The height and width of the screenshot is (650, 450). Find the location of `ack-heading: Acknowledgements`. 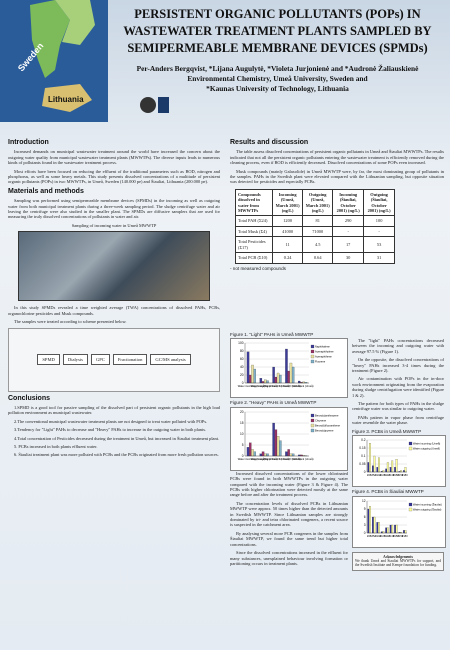

ack-heading: Acknowledgements is located at coordinates (398, 556).